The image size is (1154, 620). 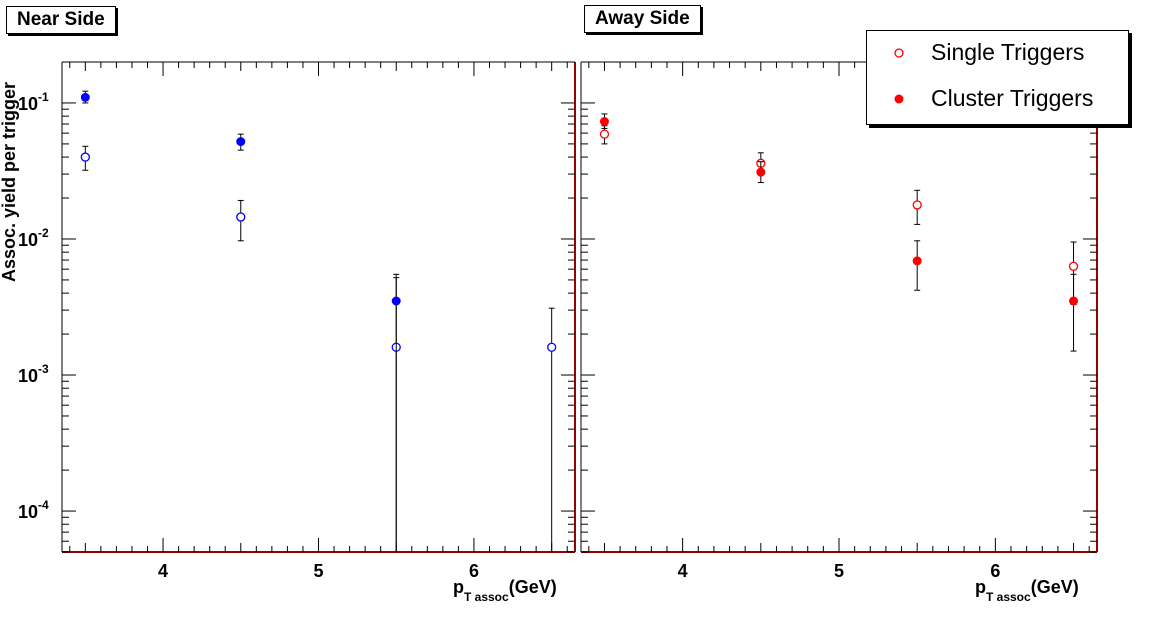 What do you see at coordinates (9, 182) in the screenshot?
I see `y-axis-title: Assoc. yield per trigger` at bounding box center [9, 182].